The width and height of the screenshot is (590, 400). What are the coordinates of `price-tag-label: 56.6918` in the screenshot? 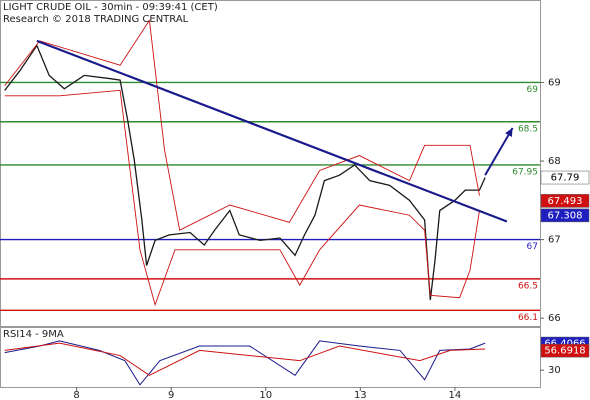 It's located at (564, 351).